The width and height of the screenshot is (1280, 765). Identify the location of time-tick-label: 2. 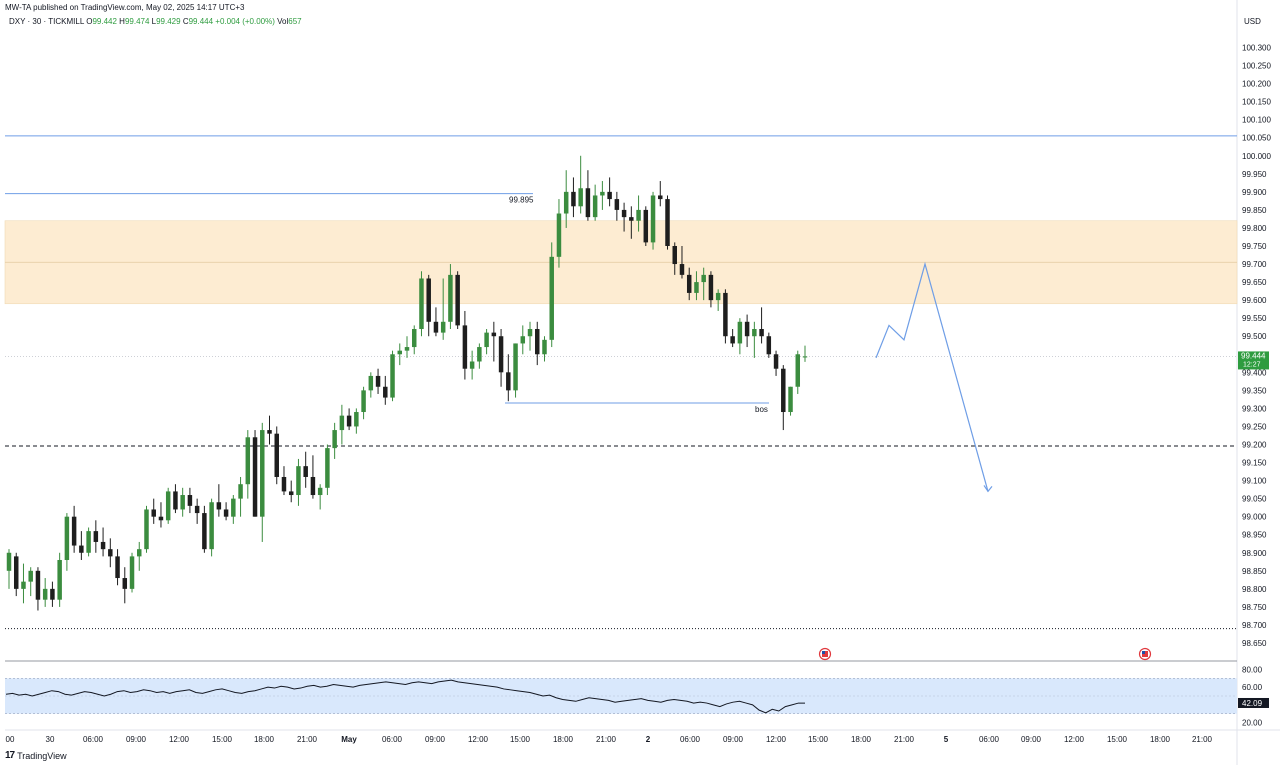
(648, 739).